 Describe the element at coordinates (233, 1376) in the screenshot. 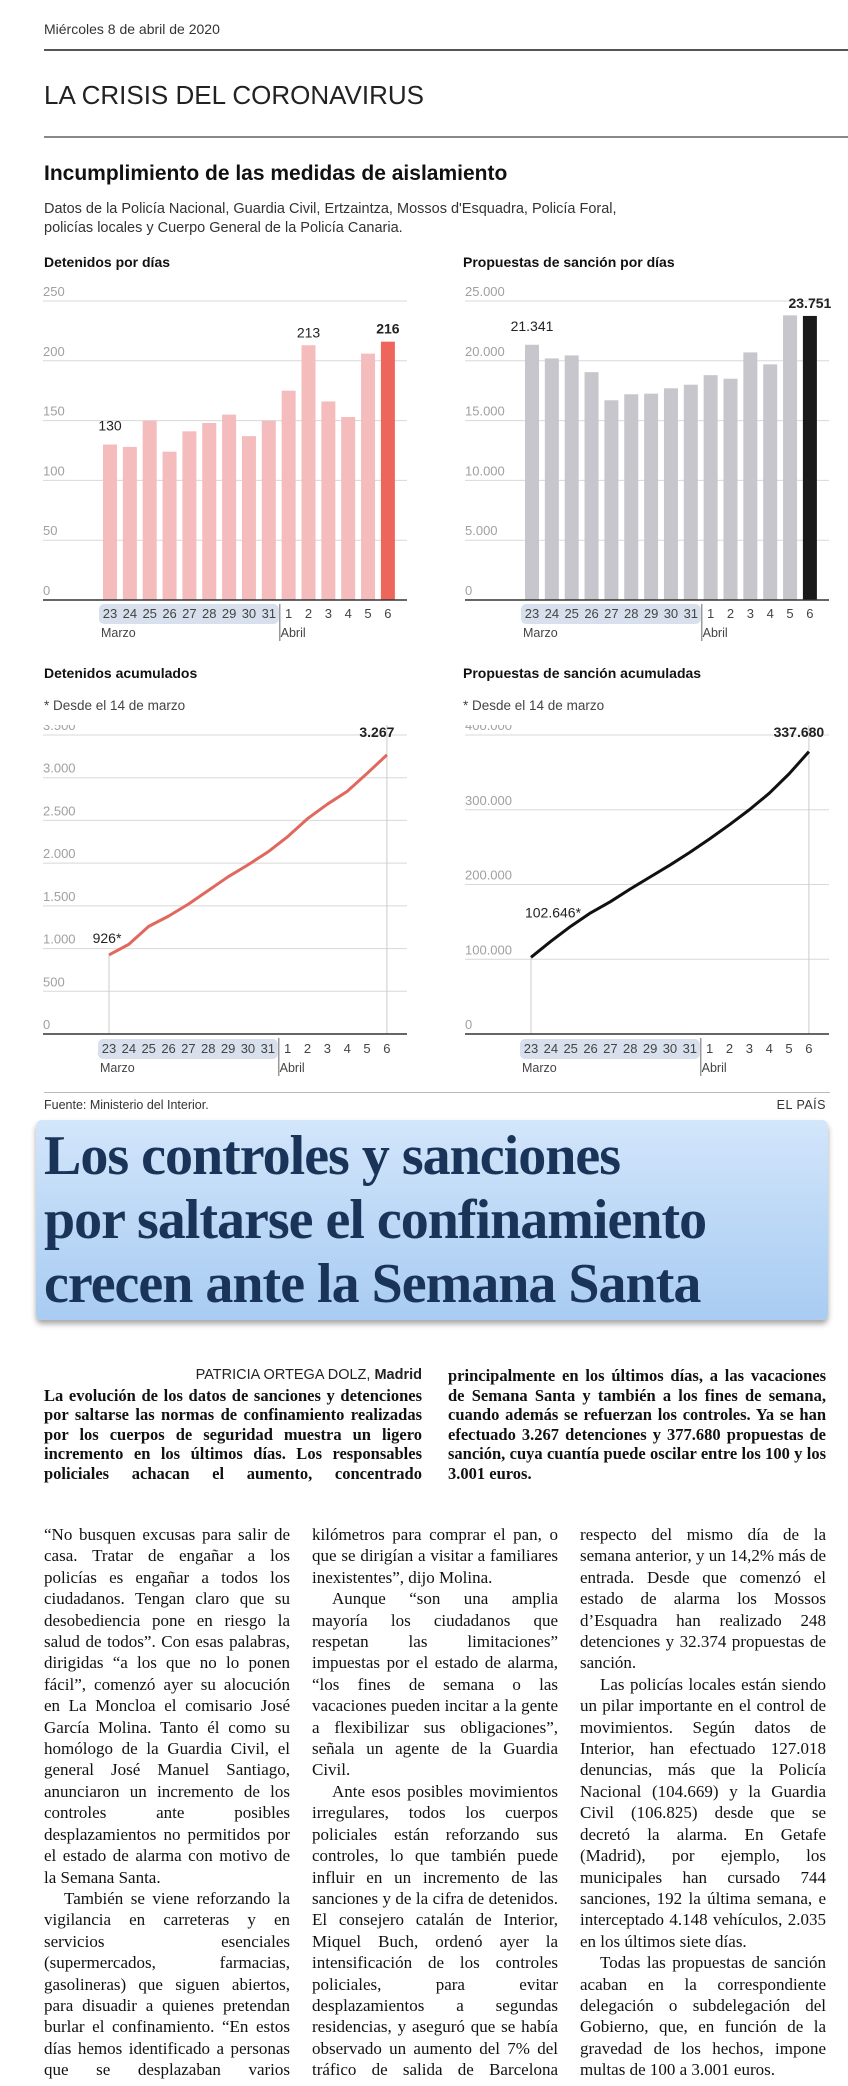

I see `byline: PATRICIA ORTEGA DOLZ, Madrid` at that location.